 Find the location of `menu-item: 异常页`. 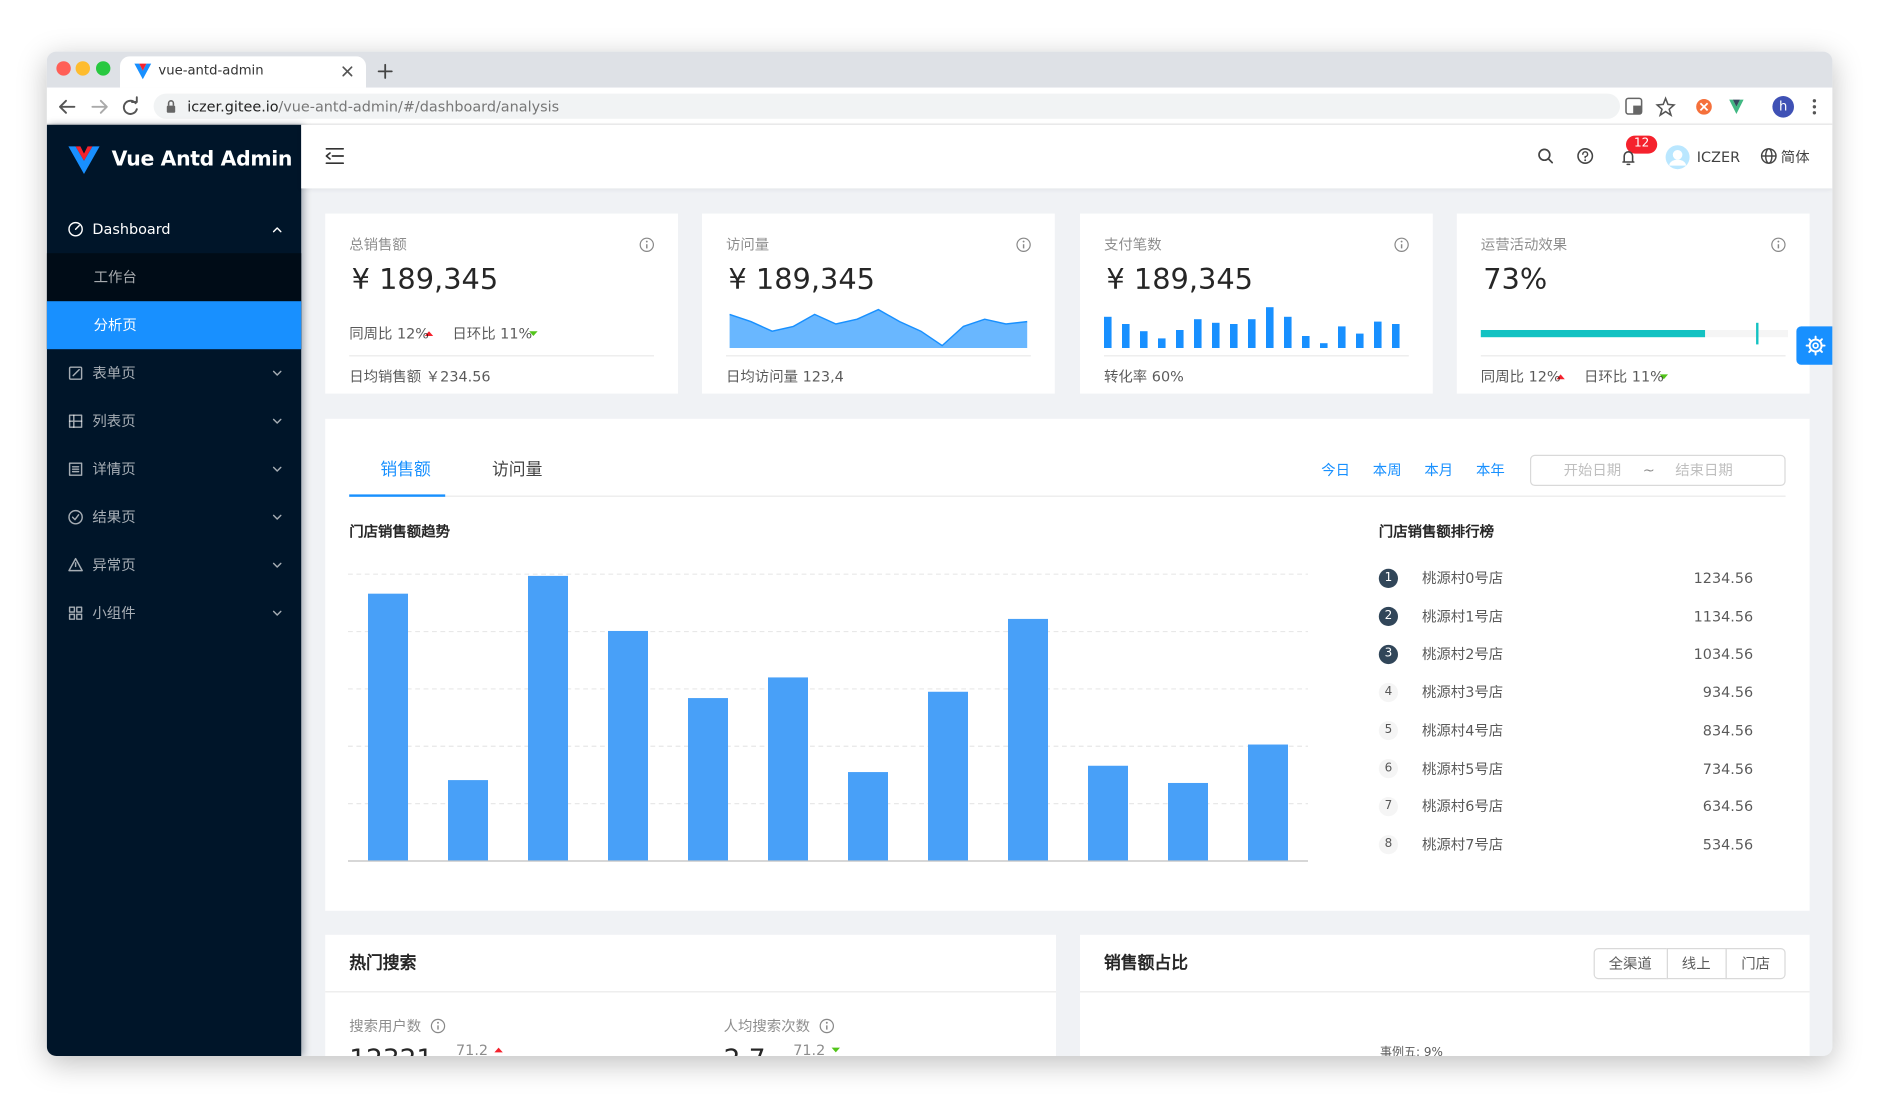

menu-item: 异常页 is located at coordinates (114, 565).